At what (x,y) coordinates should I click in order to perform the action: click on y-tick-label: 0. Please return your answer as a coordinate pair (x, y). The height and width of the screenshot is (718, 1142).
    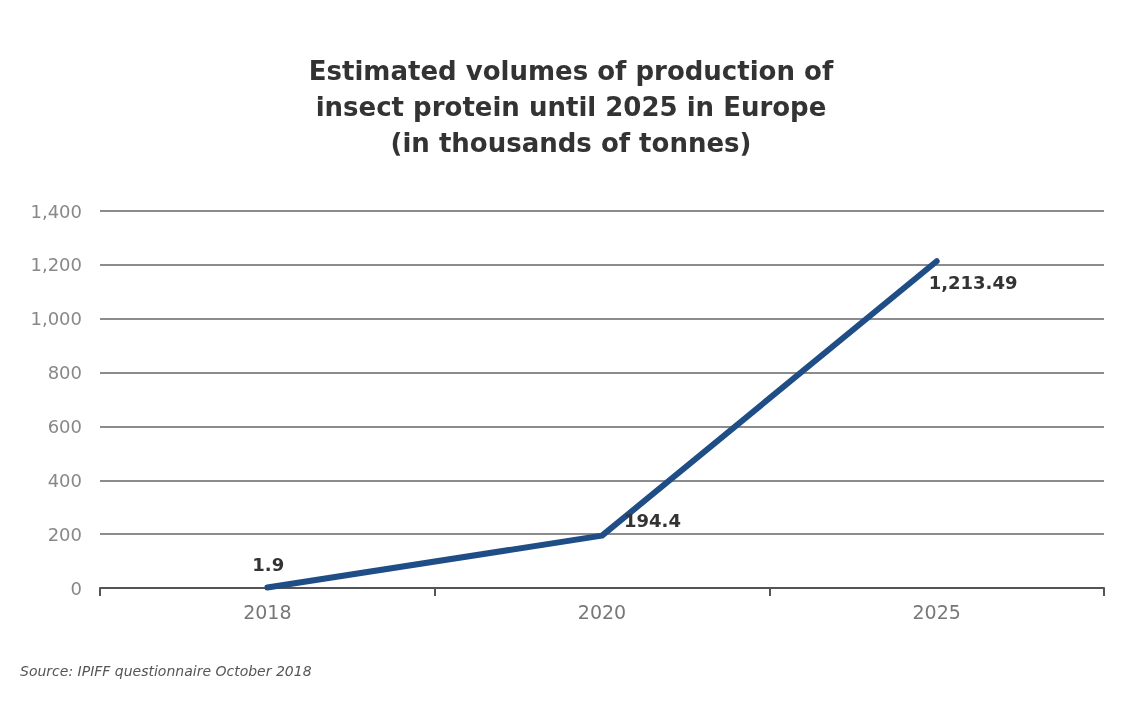
    Looking at the image, I should click on (76, 588).